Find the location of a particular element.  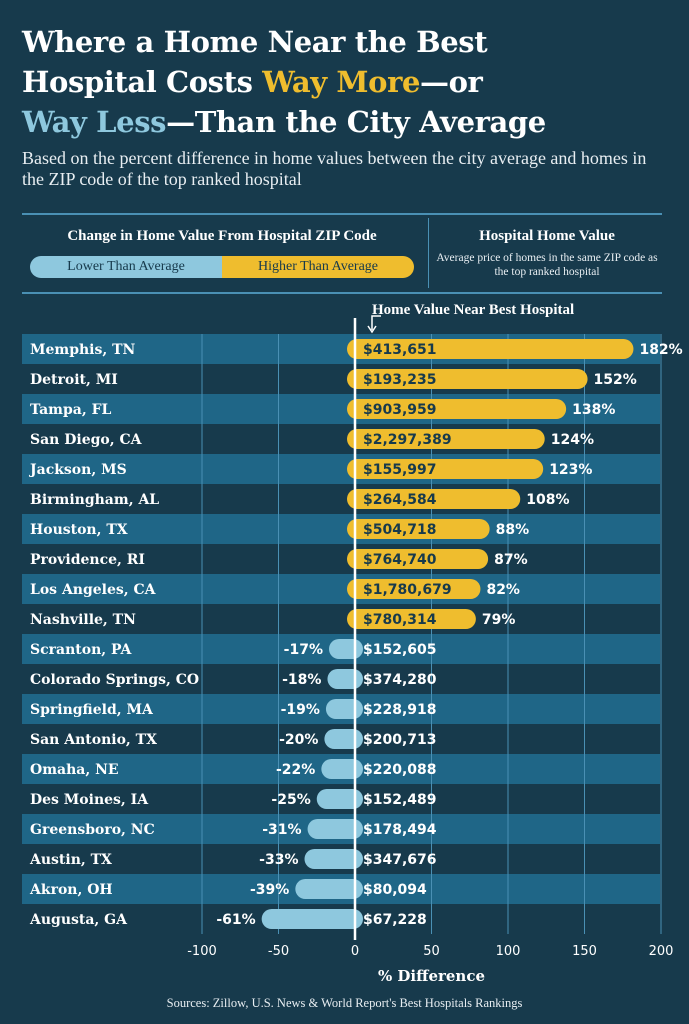

value-label: -17% is located at coordinates (303, 650).